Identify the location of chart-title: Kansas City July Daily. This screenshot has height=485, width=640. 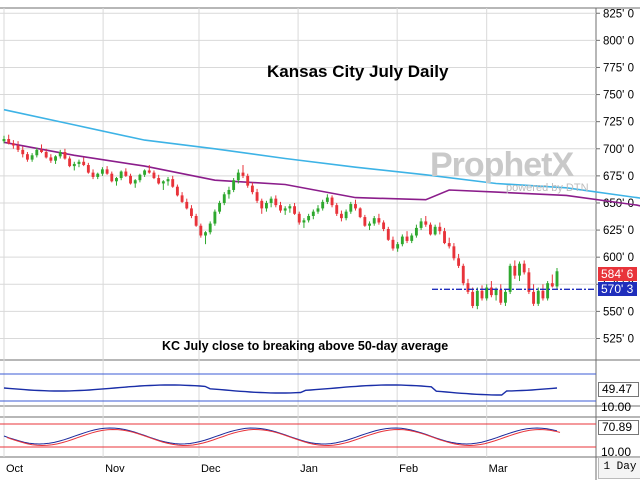
(358, 71).